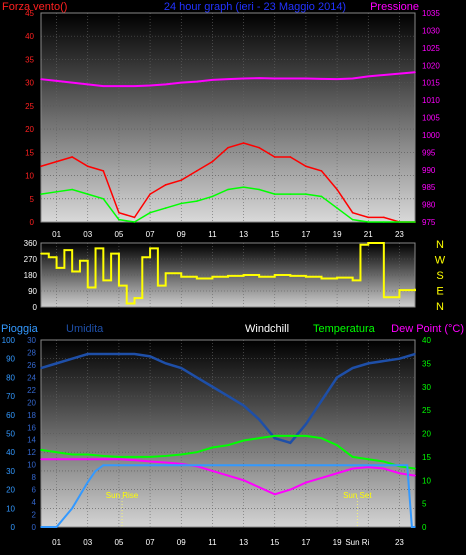 The height and width of the screenshot is (555, 466). What do you see at coordinates (305, 234) in the screenshot?
I see `x-tick-17: 17` at bounding box center [305, 234].